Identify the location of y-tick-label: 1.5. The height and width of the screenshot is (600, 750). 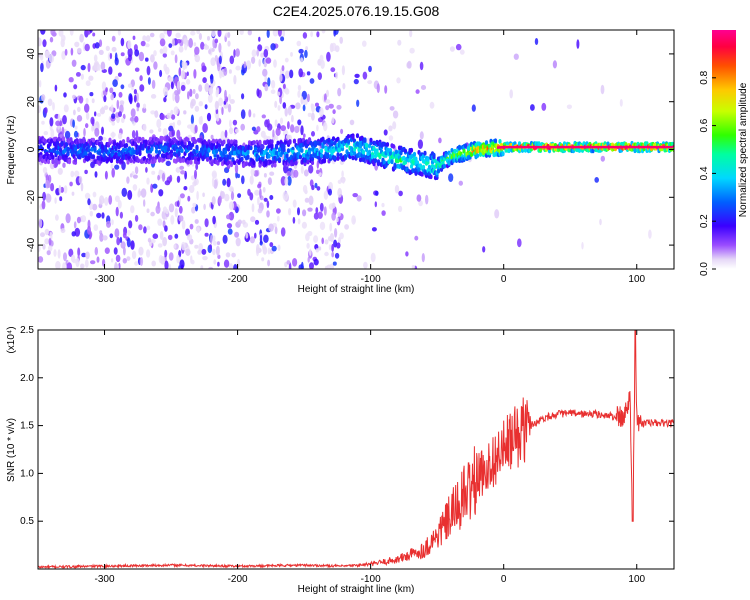
(27, 426).